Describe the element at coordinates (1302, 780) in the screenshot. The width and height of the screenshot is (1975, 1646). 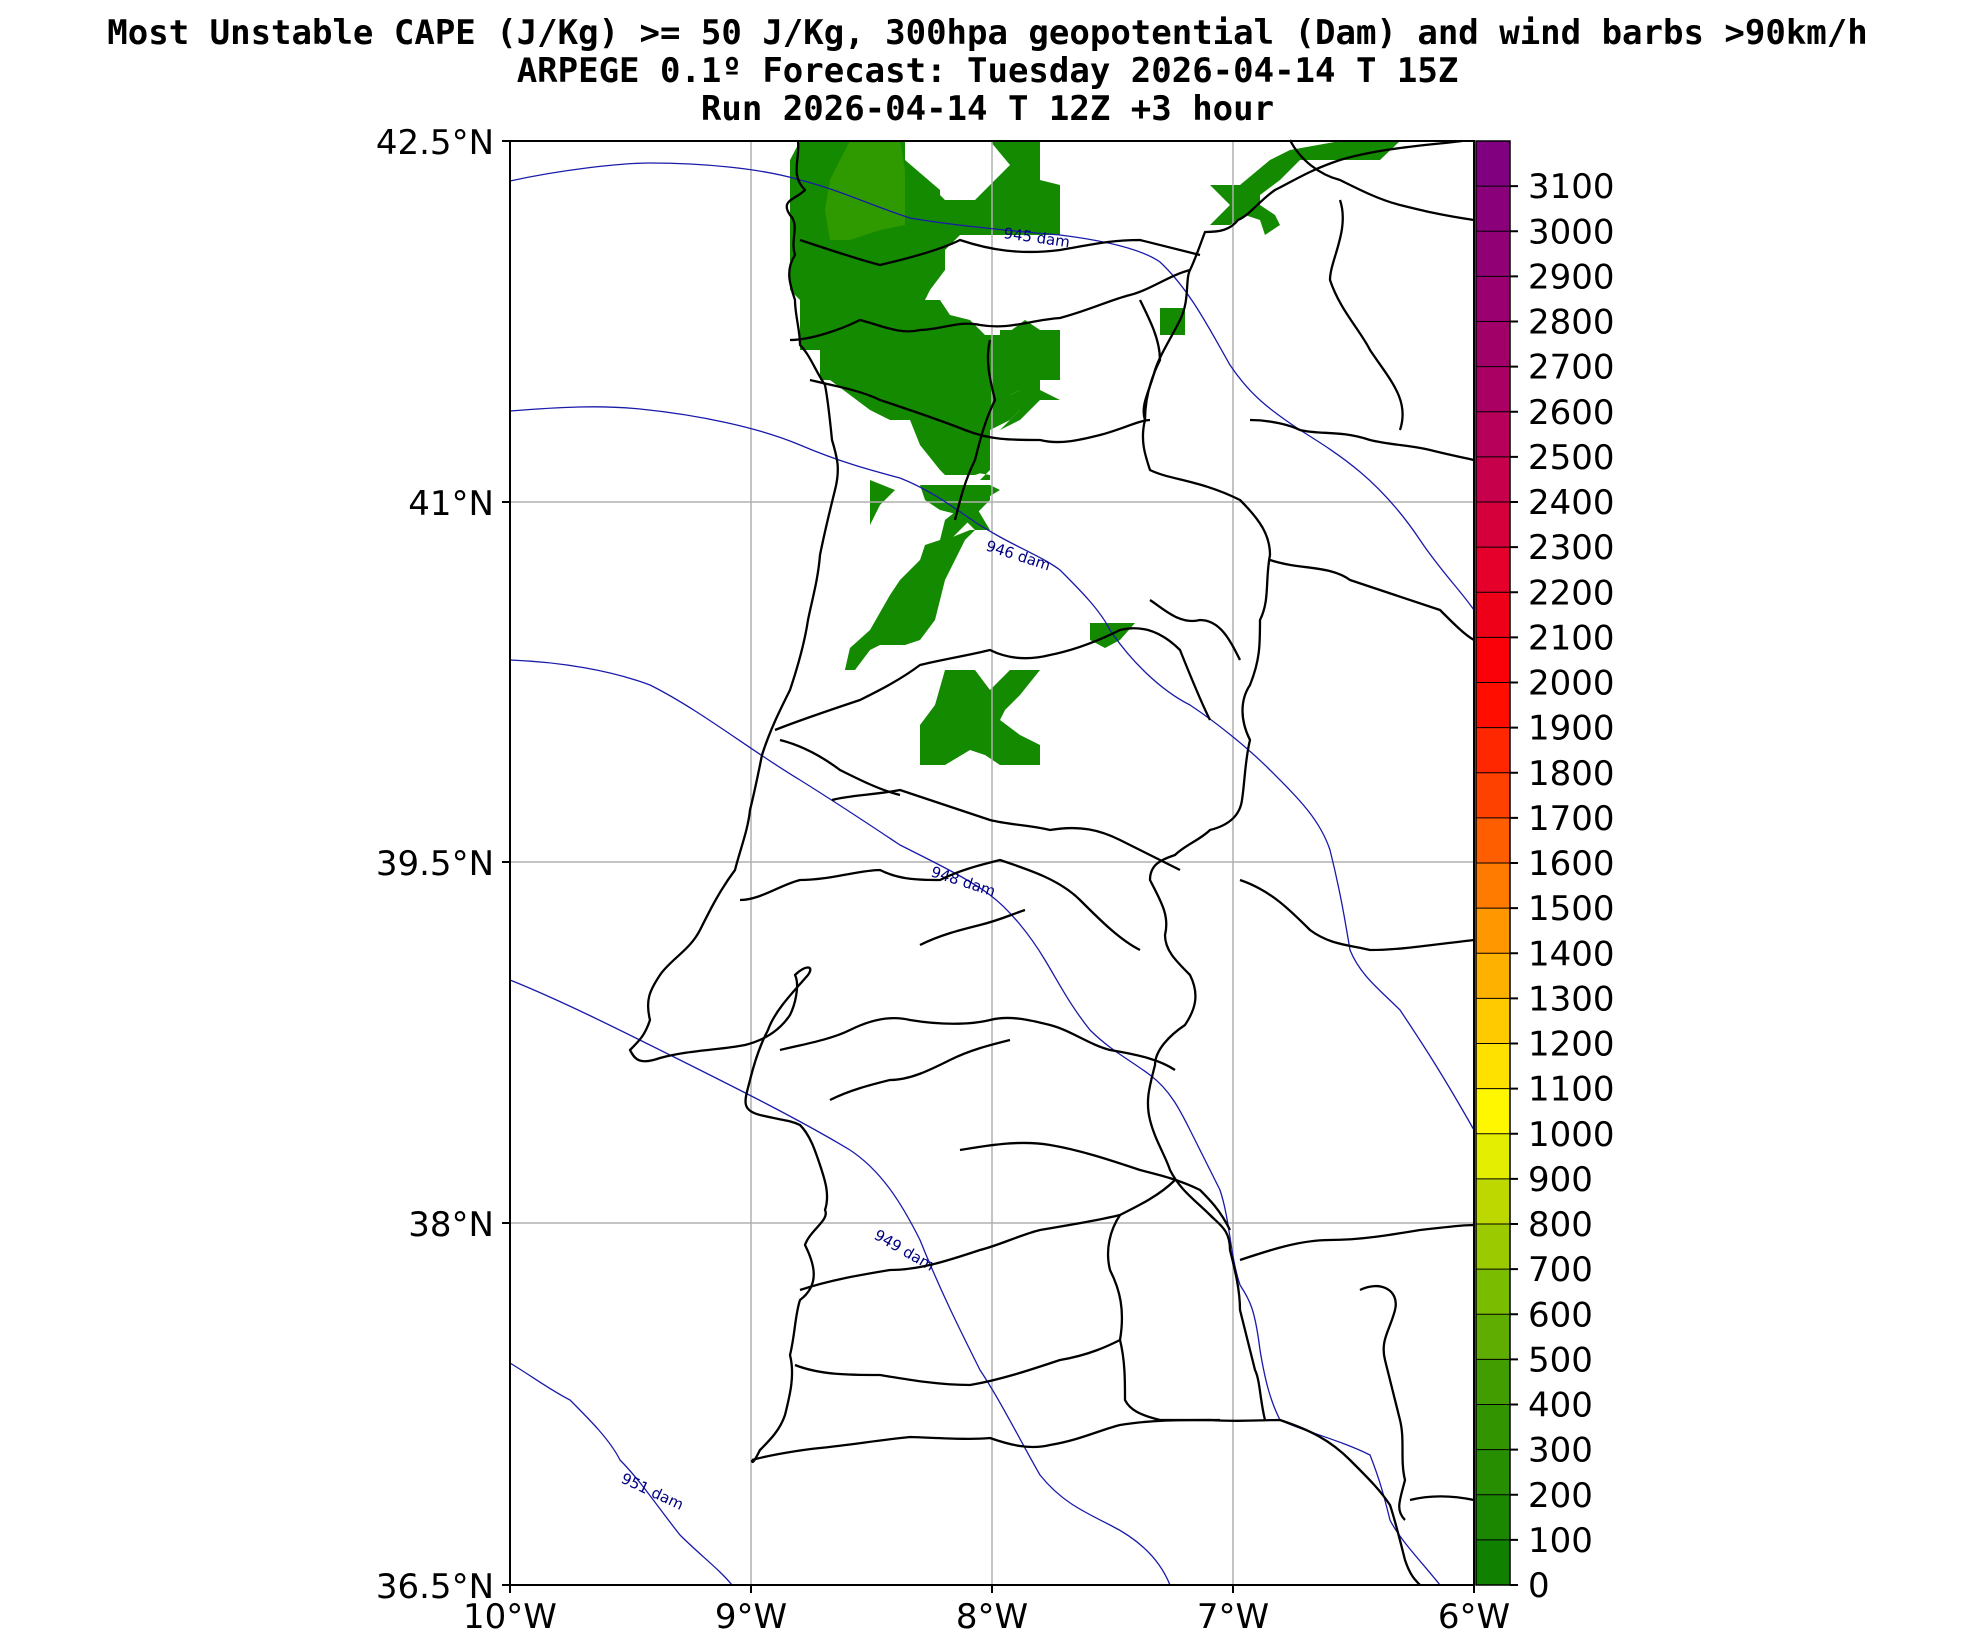
I see `border-spain` at that location.